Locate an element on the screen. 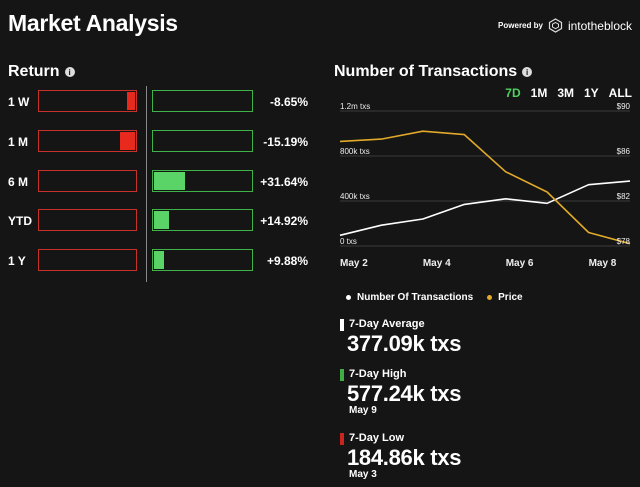 The width and height of the screenshot is (640, 487). legend-transactions: Number Of Transactions is located at coordinates (409, 297).